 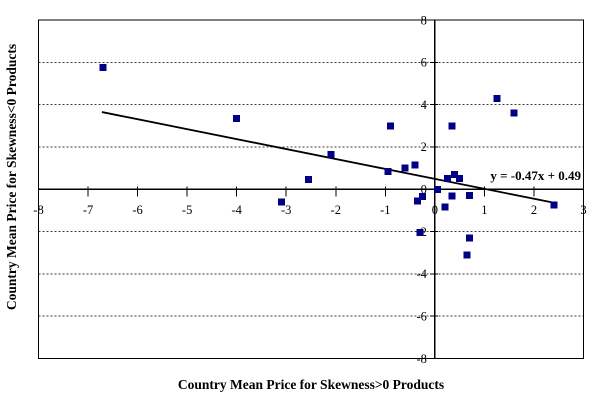 I want to click on x-tick-labels: -8 -7 -6 -5 -4 -3 -2 -1 0 1 2 3, so click(x=309, y=210).